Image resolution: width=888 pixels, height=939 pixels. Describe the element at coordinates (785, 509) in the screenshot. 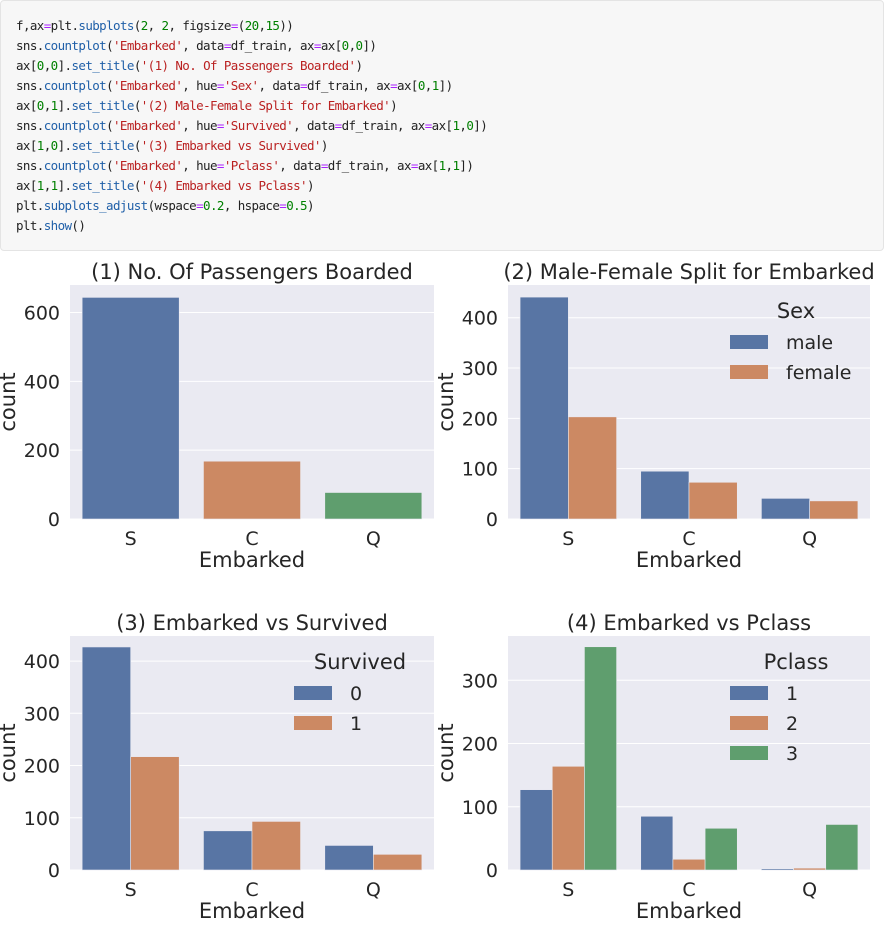

I see `bar-Q-male` at that location.